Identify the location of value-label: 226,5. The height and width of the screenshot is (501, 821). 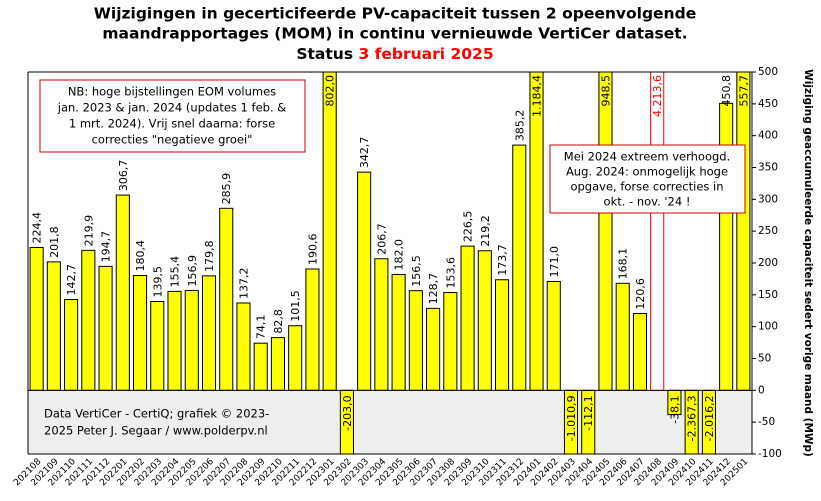
(468, 227).